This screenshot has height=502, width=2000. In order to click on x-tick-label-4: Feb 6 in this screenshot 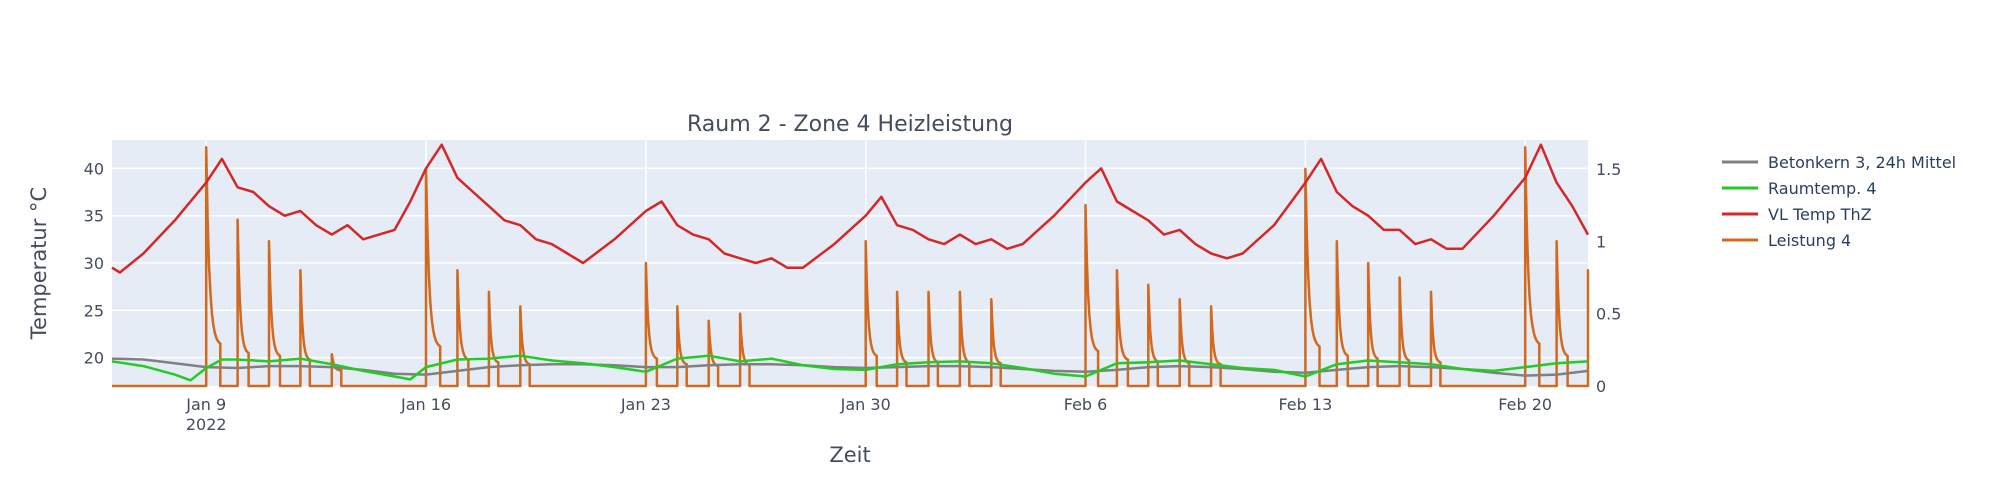, I will do `click(1086, 404)`.